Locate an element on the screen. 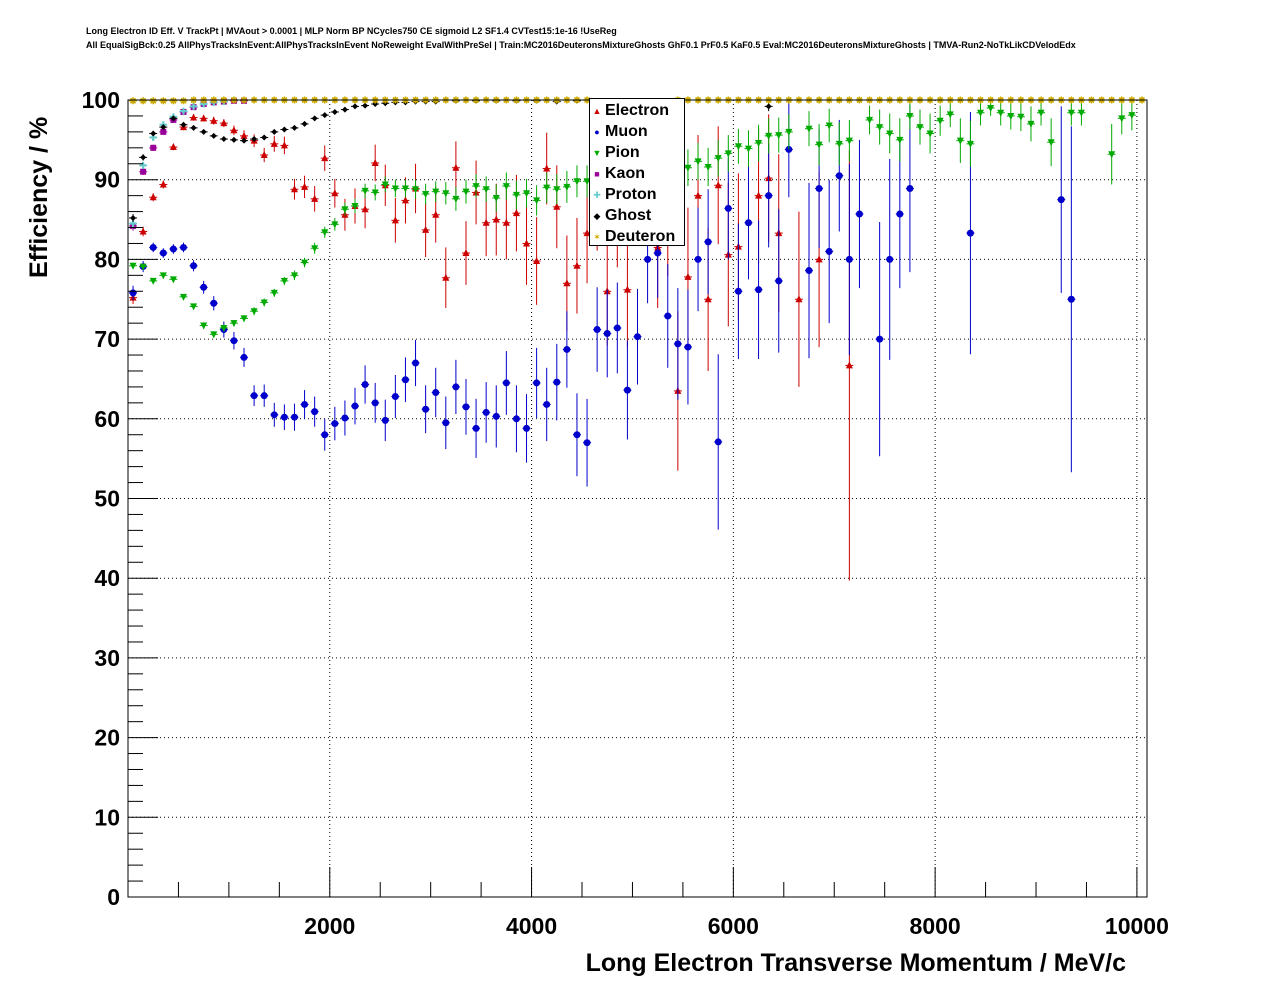 The image size is (1276, 996). legend-label: Kaon is located at coordinates (625, 173).